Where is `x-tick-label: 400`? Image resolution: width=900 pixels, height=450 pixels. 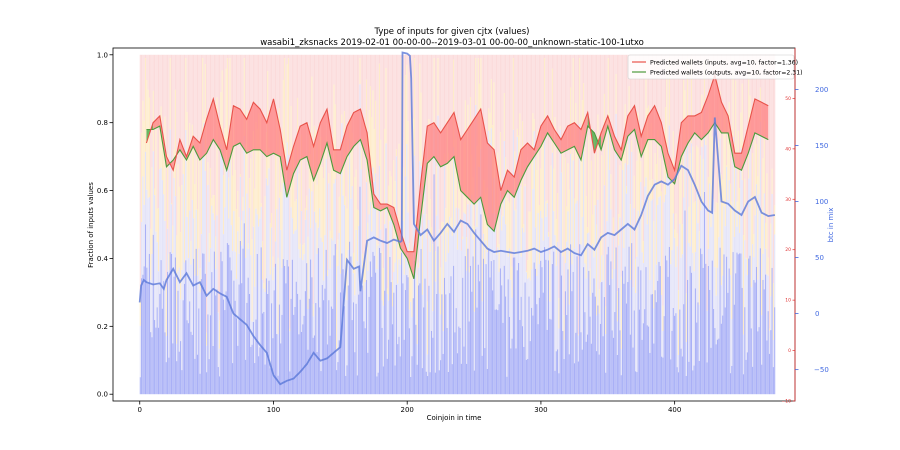 x-tick-label: 400 is located at coordinates (674, 410).